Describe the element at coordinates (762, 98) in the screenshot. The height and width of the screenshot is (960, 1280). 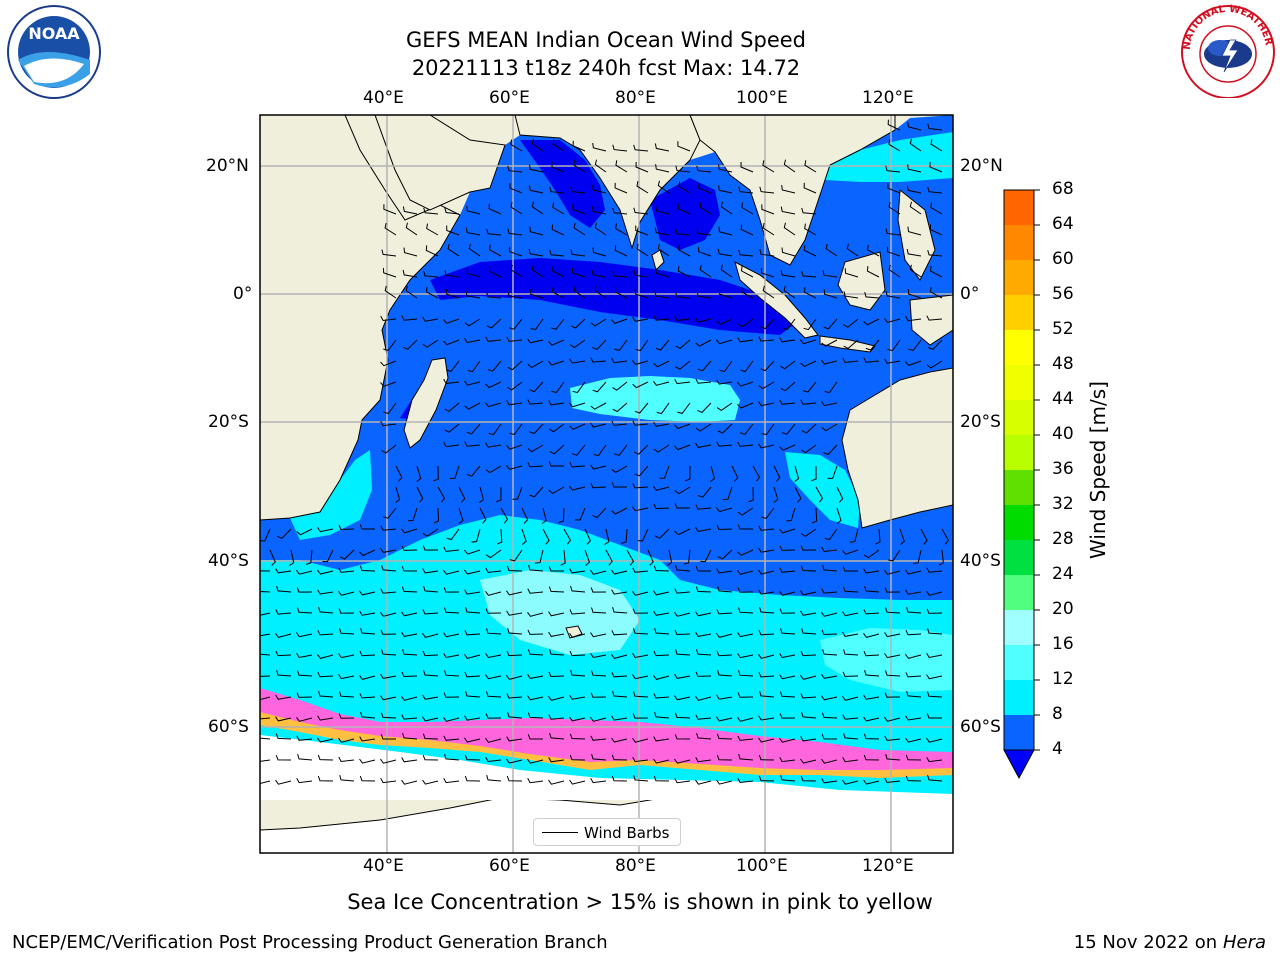
I see `top-lon-label-100e: 100°E` at that location.